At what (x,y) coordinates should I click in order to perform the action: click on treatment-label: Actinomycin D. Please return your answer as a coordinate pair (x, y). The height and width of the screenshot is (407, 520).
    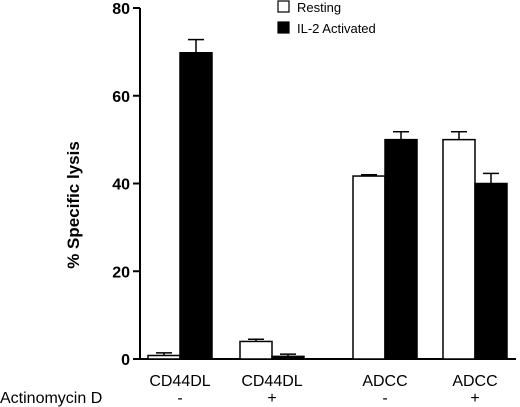
    Looking at the image, I should click on (51, 398).